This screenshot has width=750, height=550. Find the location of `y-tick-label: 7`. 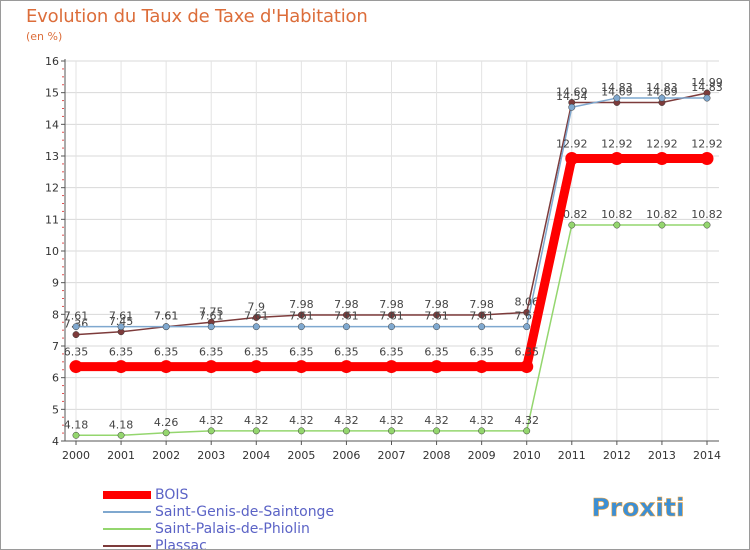

y-tick-label: 7 is located at coordinates (55, 346).